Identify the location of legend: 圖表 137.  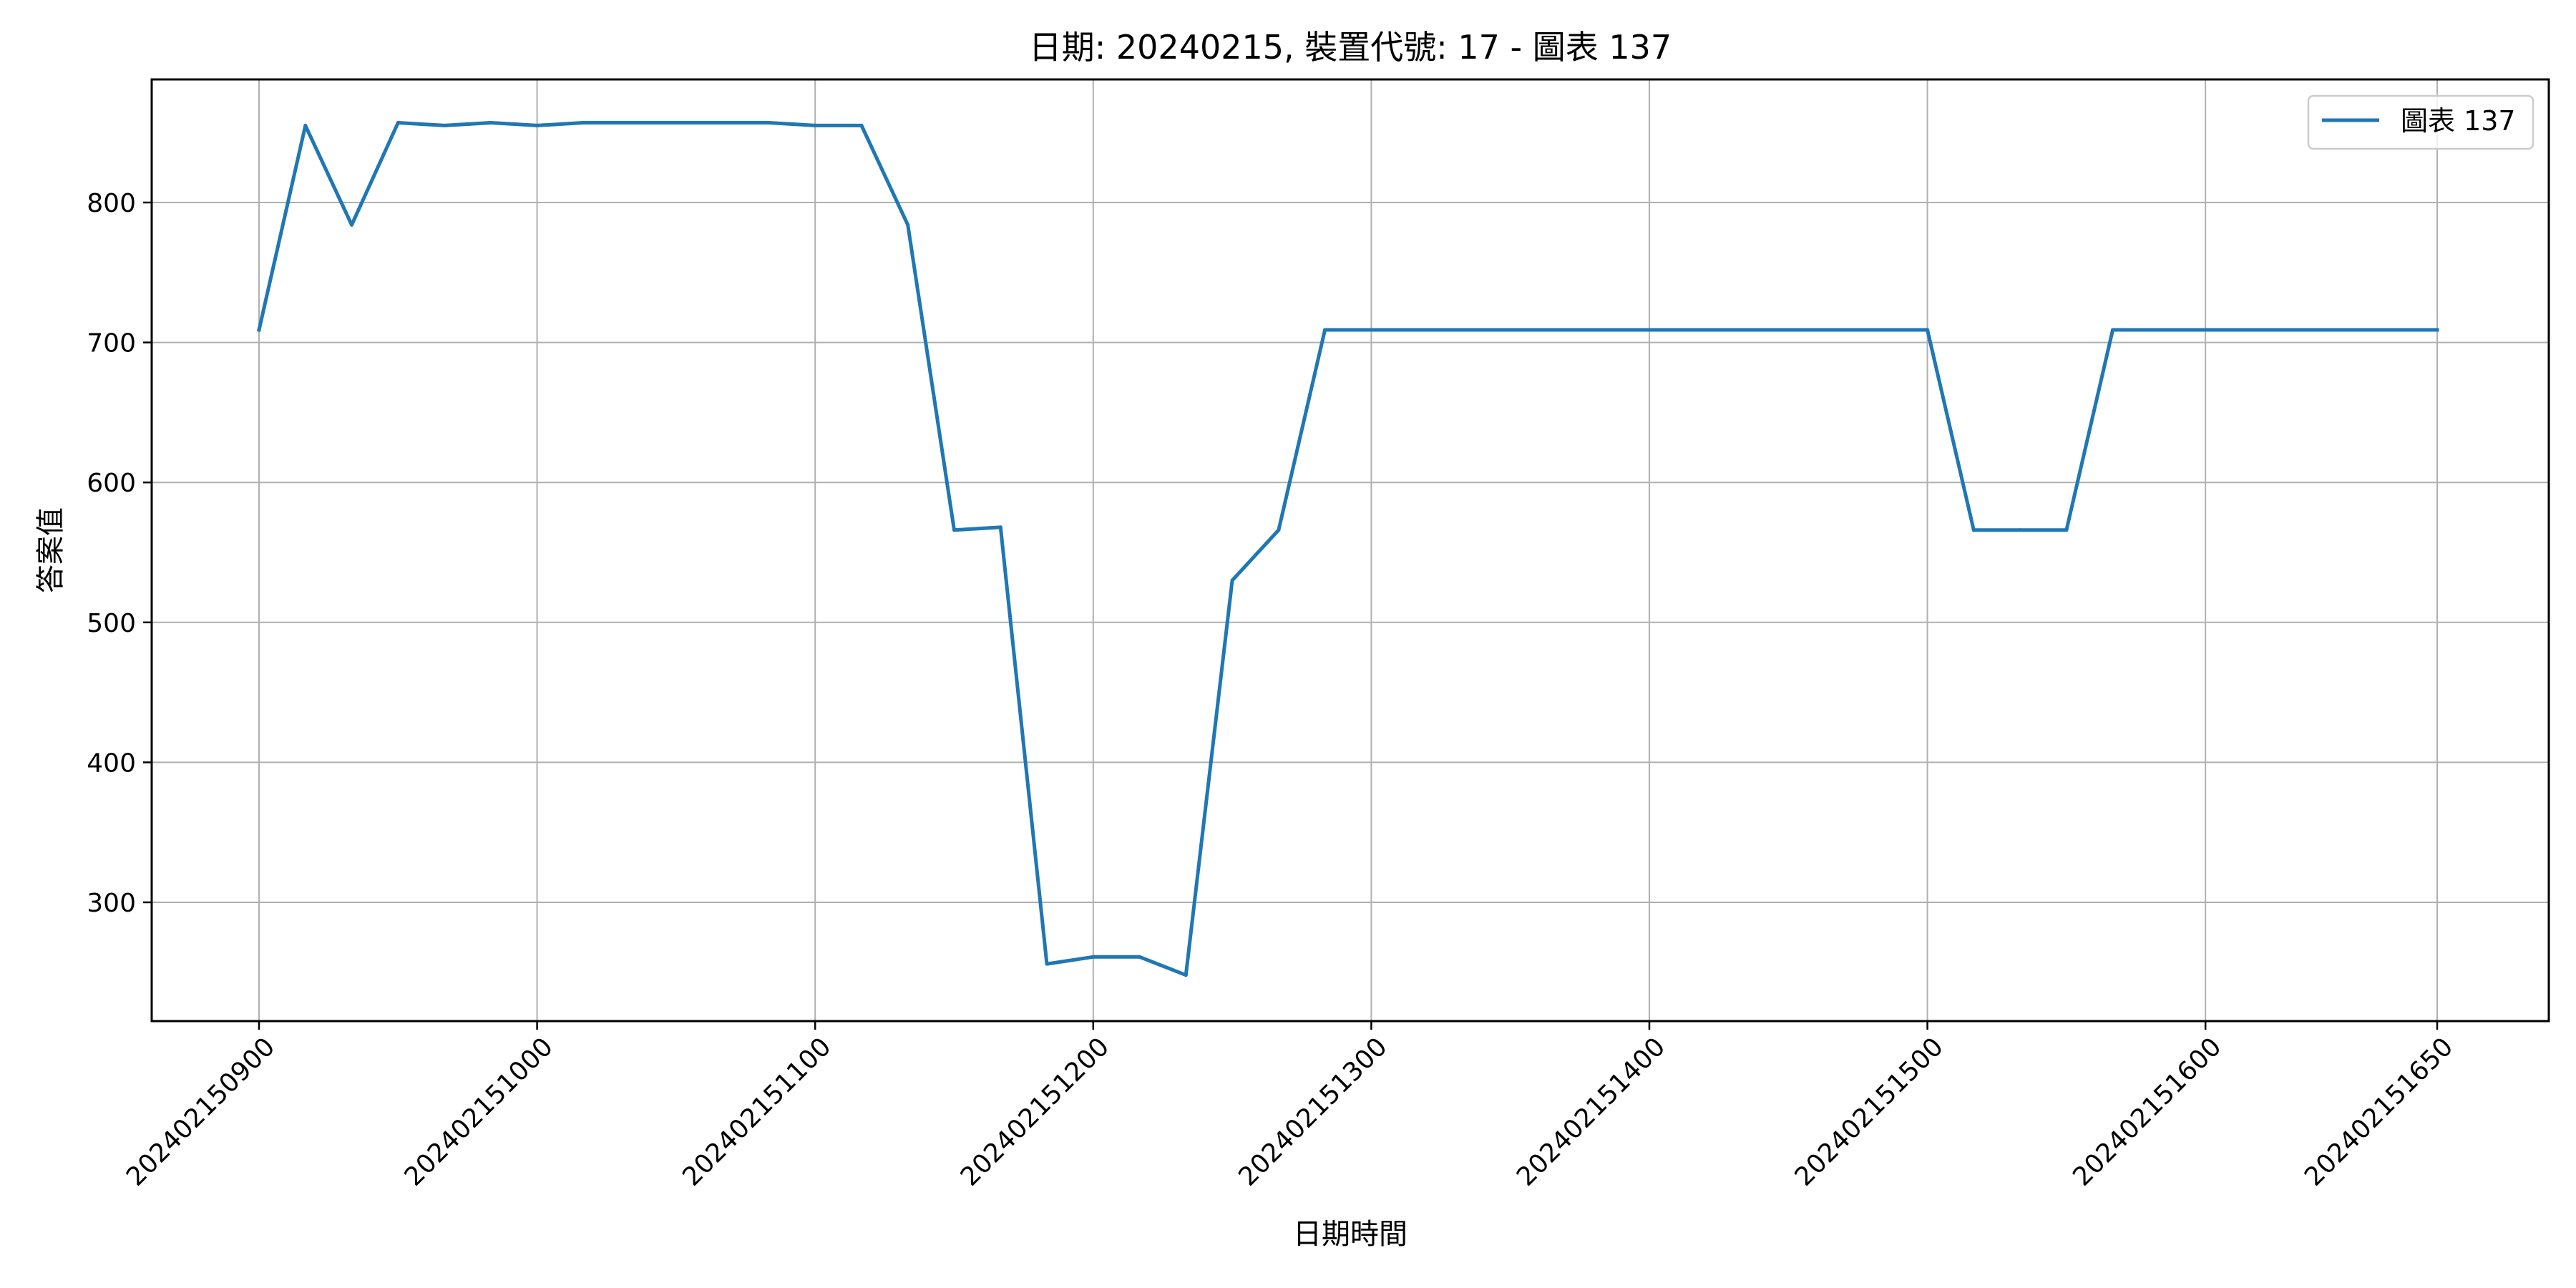
(2420, 122).